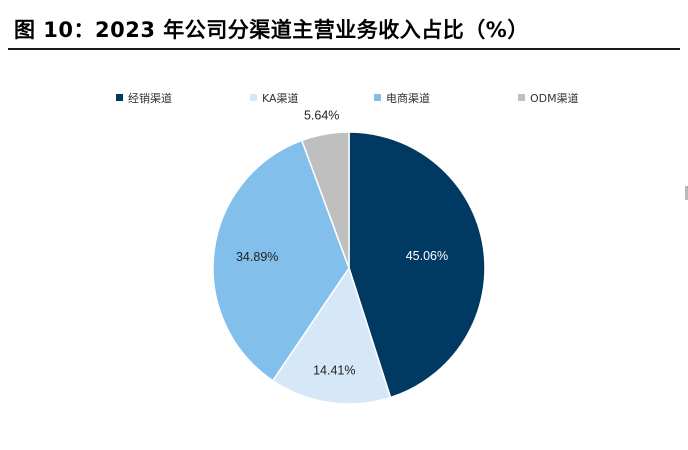 This screenshot has height=450, width=688. What do you see at coordinates (554, 98) in the screenshot?
I see `legend-label-4: ODM渠道` at bounding box center [554, 98].